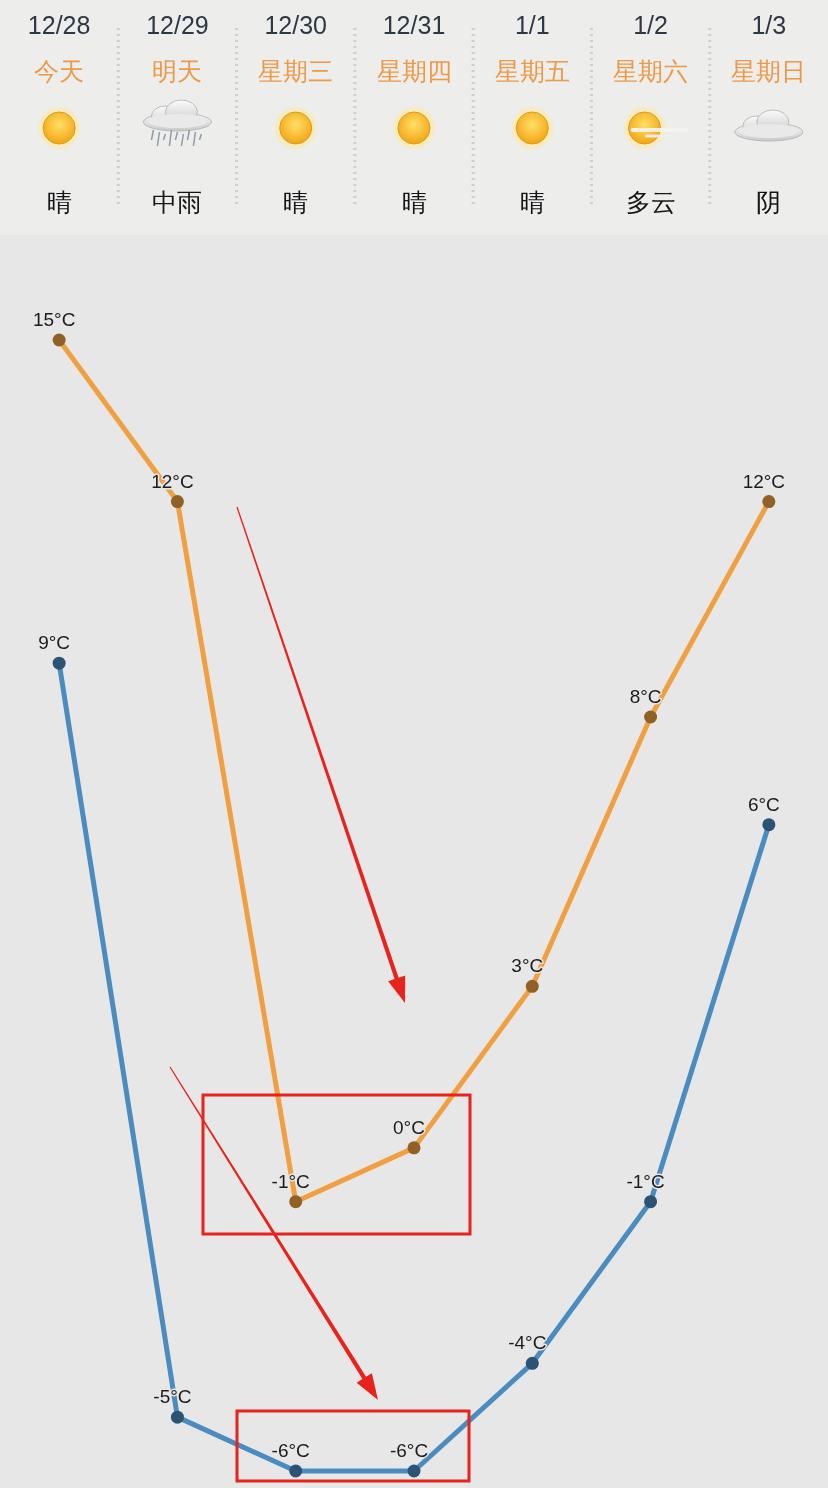 This screenshot has height=1488, width=828. Describe the element at coordinates (59, 25) in the screenshot. I see `category-label: 12/28` at that location.